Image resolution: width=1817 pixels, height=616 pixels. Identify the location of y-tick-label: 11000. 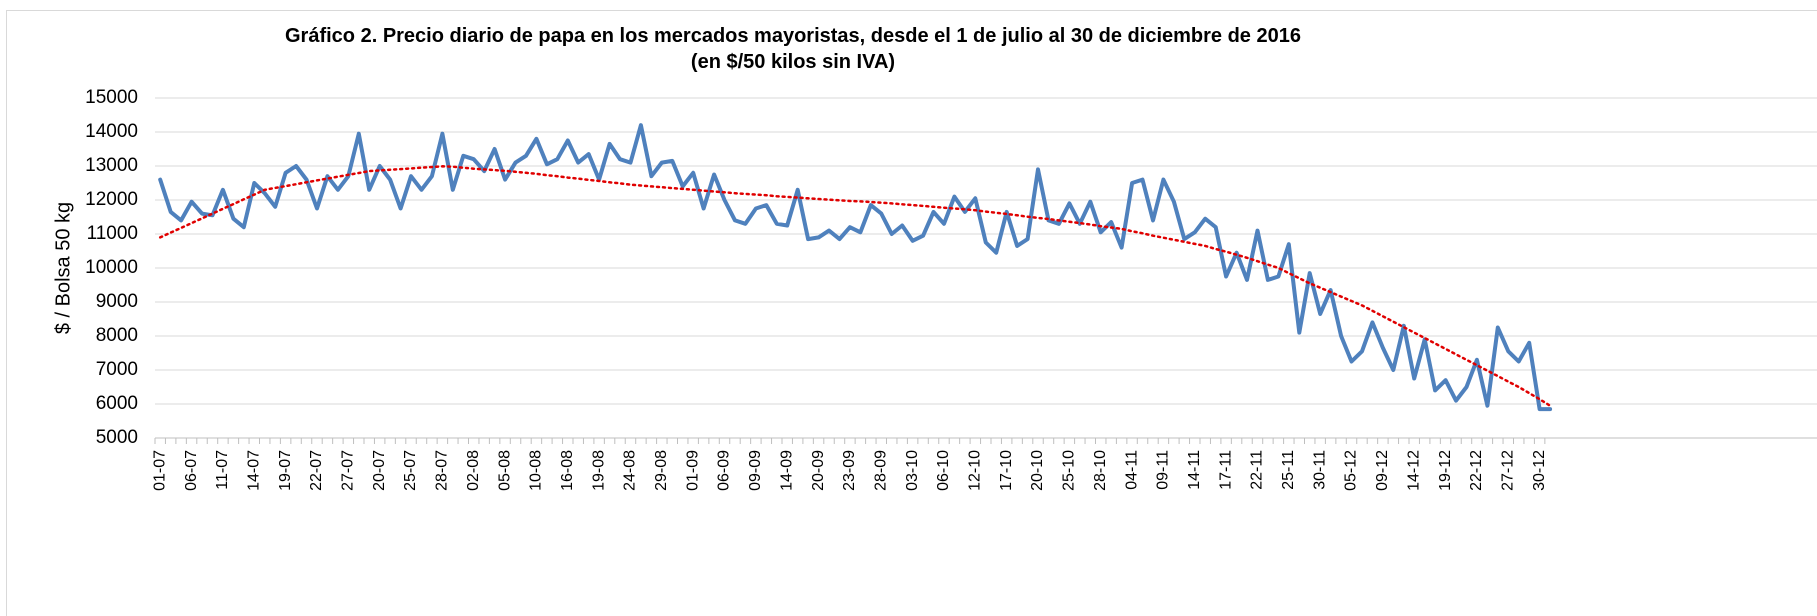
(112, 233).